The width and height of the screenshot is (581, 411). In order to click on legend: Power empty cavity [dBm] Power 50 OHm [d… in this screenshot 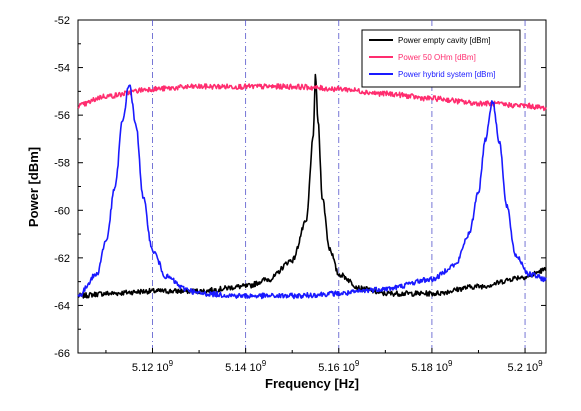, I will do `click(441, 58)`.